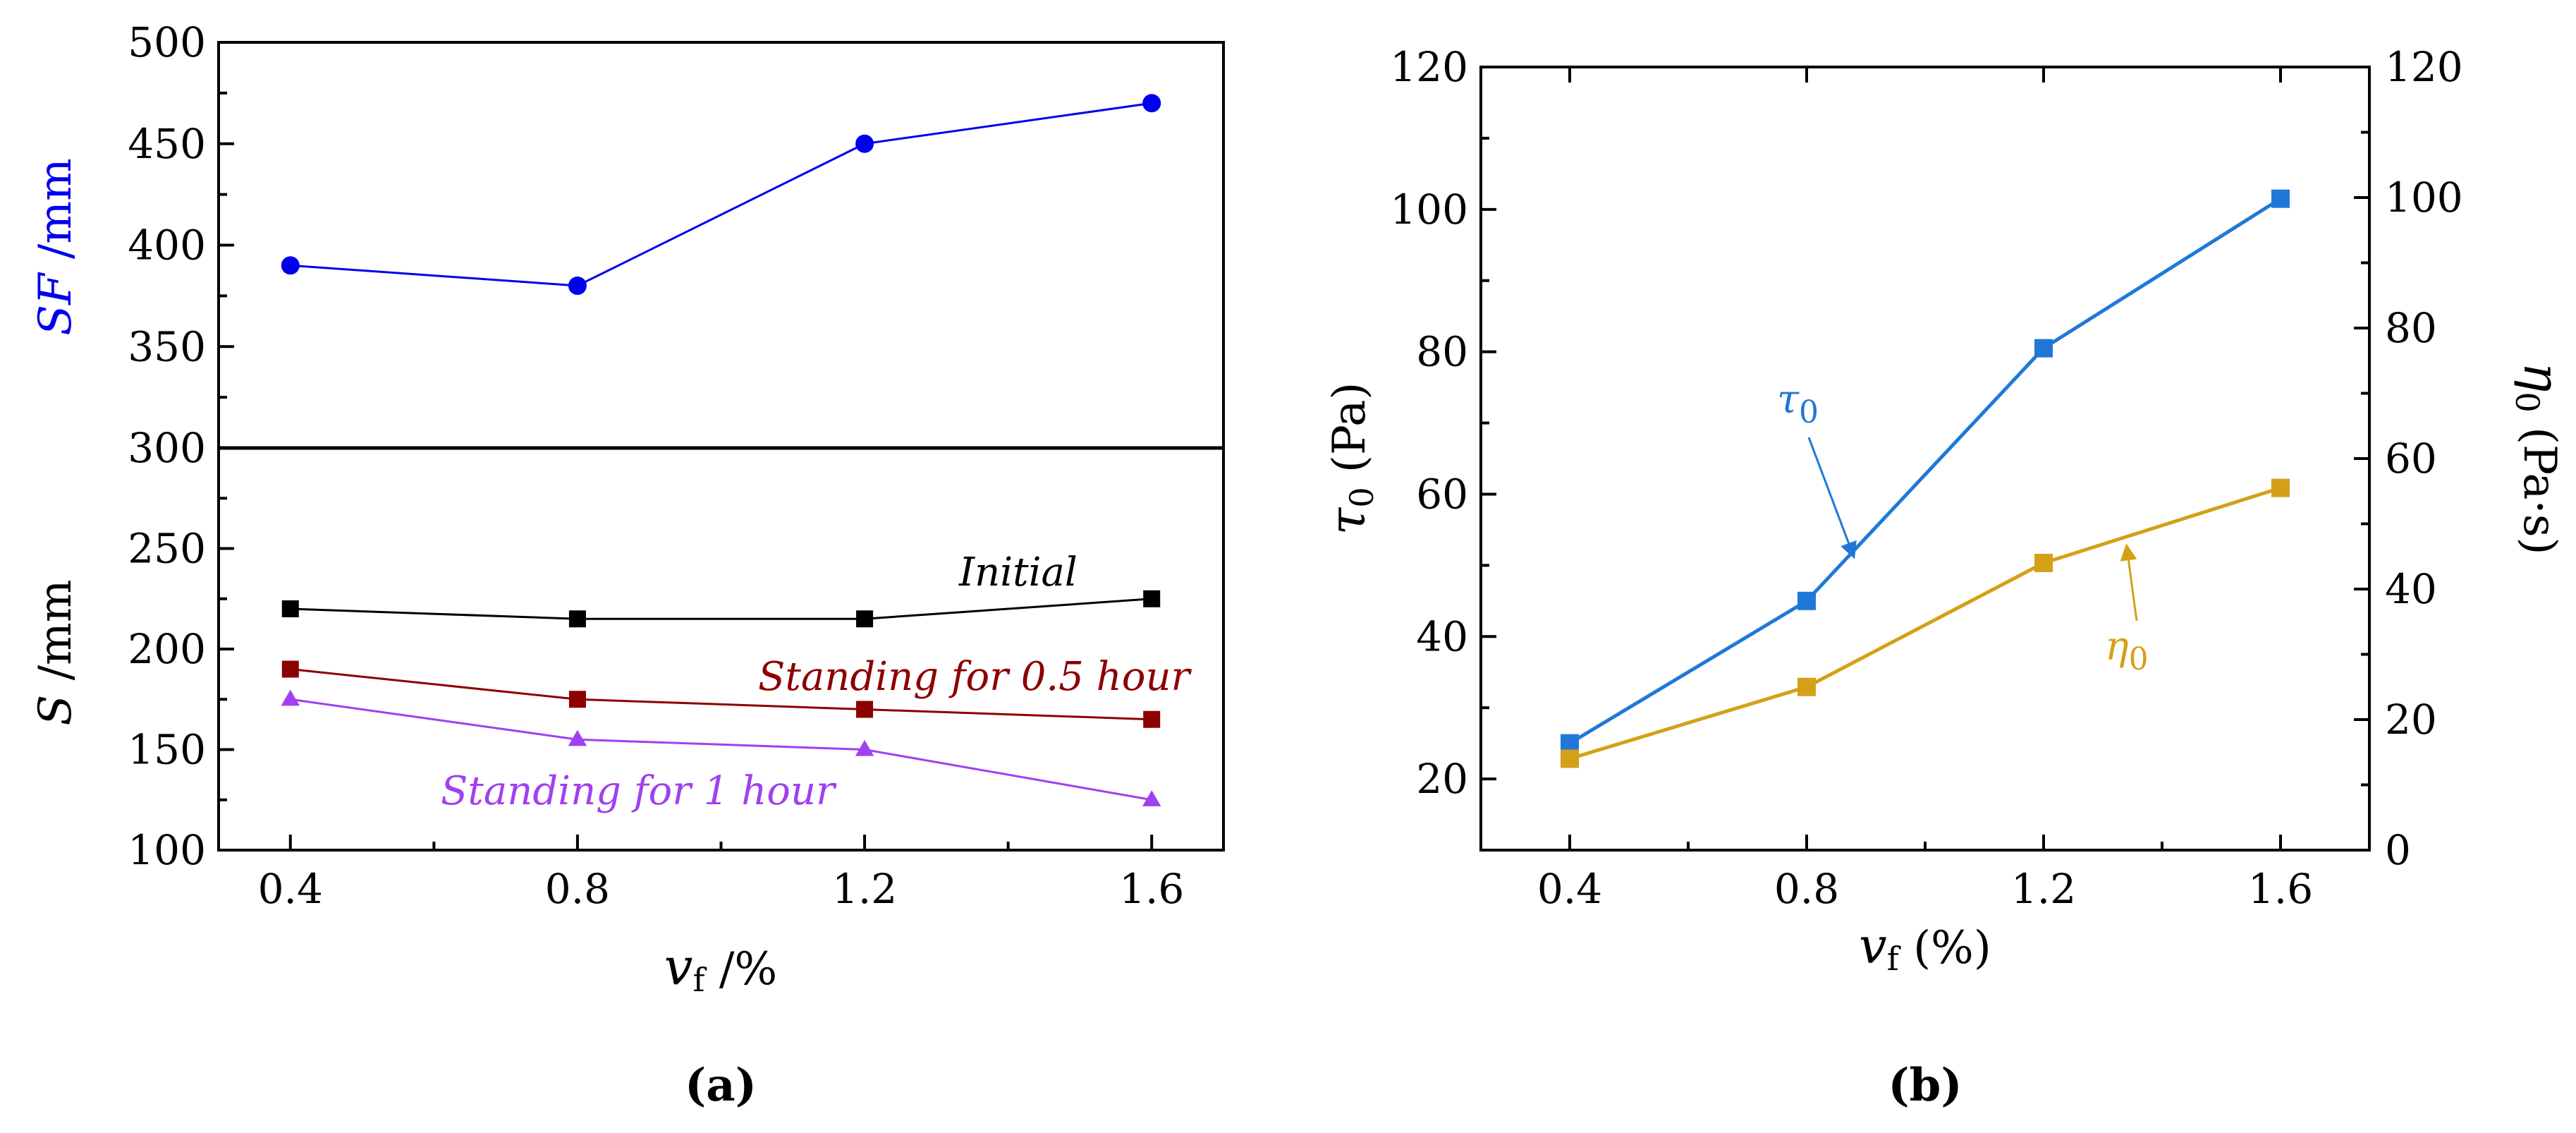  I want to click on series-one-hour-line, so click(721, 750).